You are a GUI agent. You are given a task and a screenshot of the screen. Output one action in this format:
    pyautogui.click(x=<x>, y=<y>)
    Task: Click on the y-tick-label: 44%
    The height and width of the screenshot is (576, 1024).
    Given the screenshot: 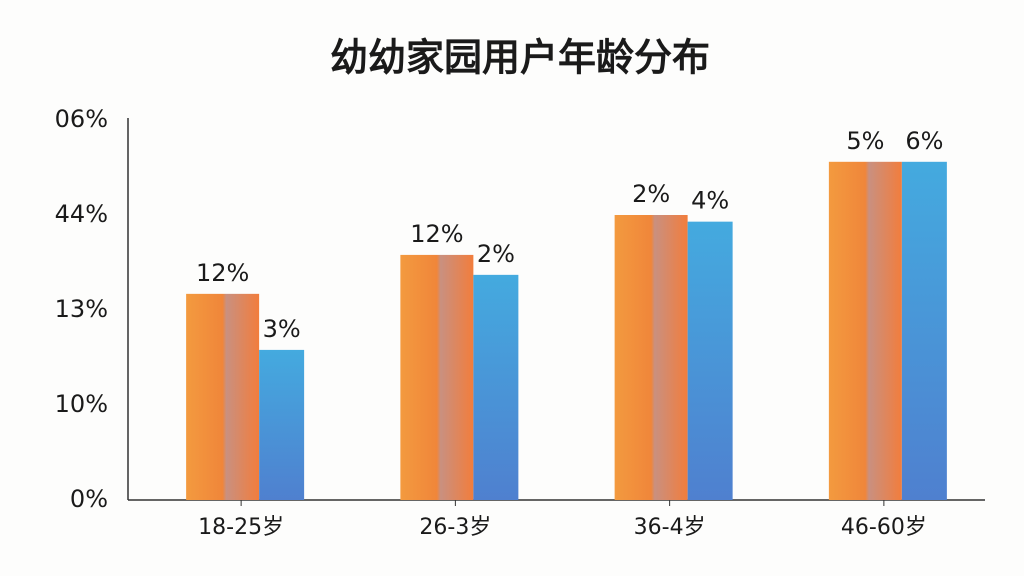 What is the action you would take?
    pyautogui.click(x=81, y=214)
    